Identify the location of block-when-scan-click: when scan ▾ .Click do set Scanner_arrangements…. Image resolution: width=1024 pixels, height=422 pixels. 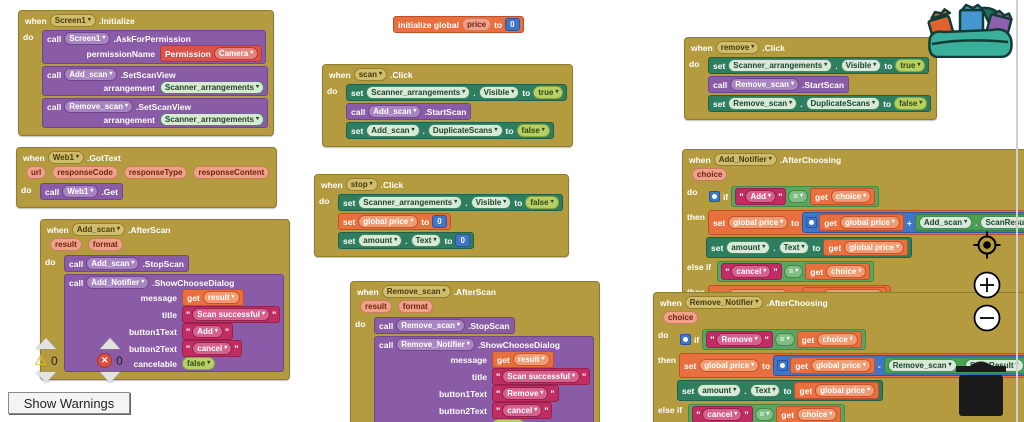
(448, 105).